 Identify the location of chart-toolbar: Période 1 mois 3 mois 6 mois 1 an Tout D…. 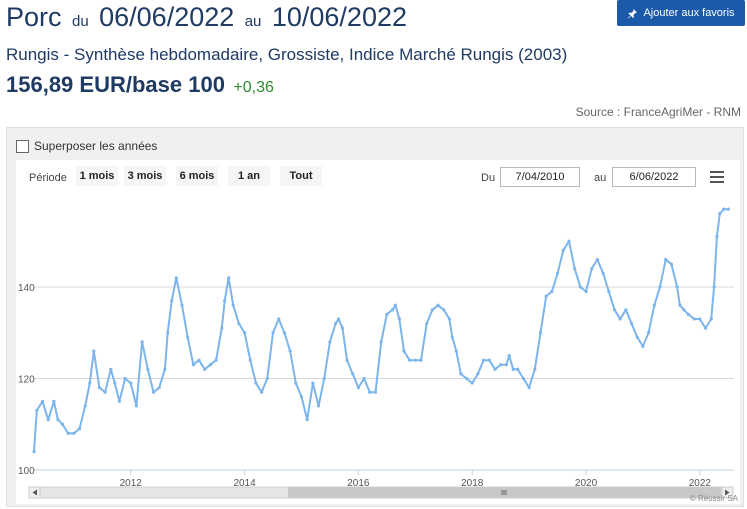
(378, 178).